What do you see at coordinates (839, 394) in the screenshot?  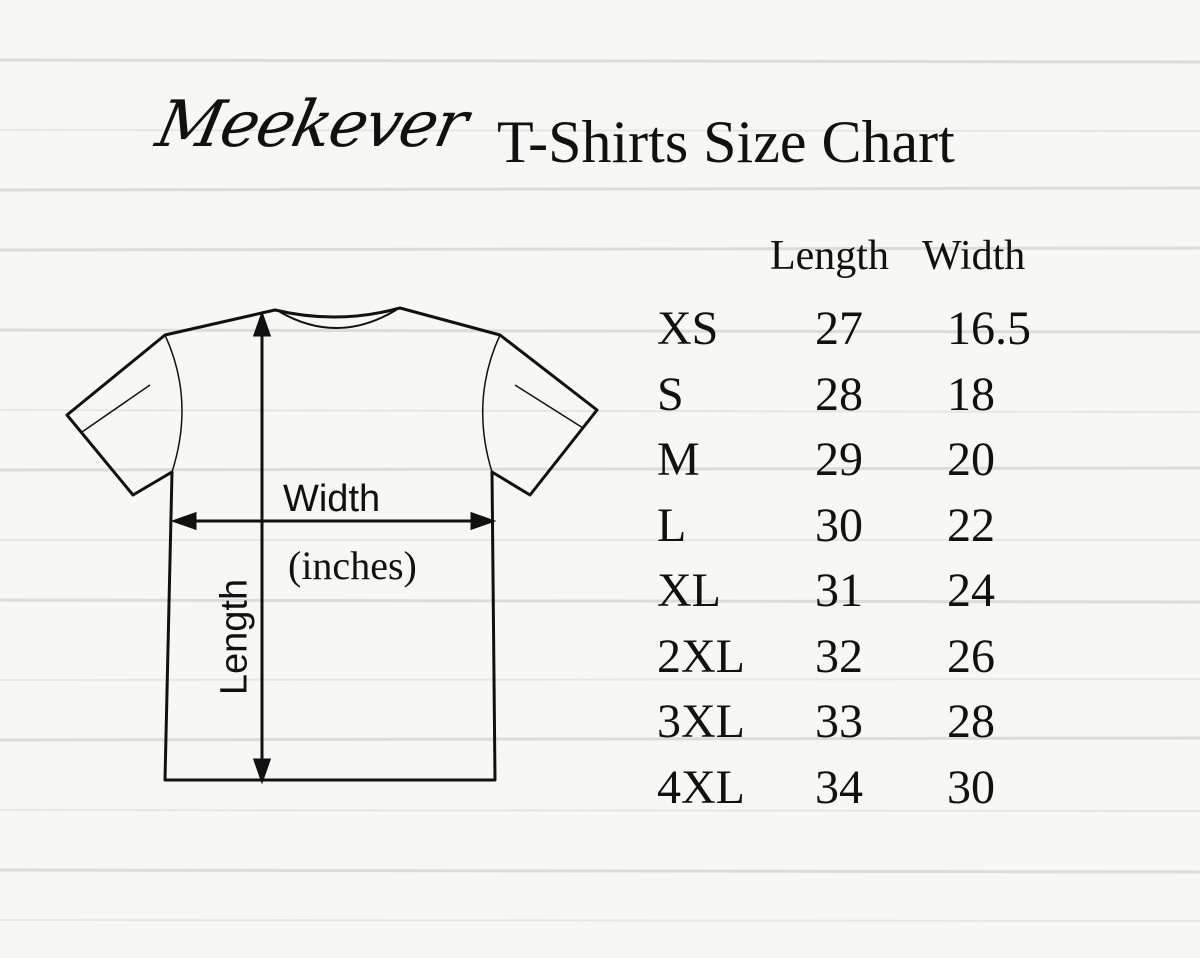 I see `cell-length: 28` at bounding box center [839, 394].